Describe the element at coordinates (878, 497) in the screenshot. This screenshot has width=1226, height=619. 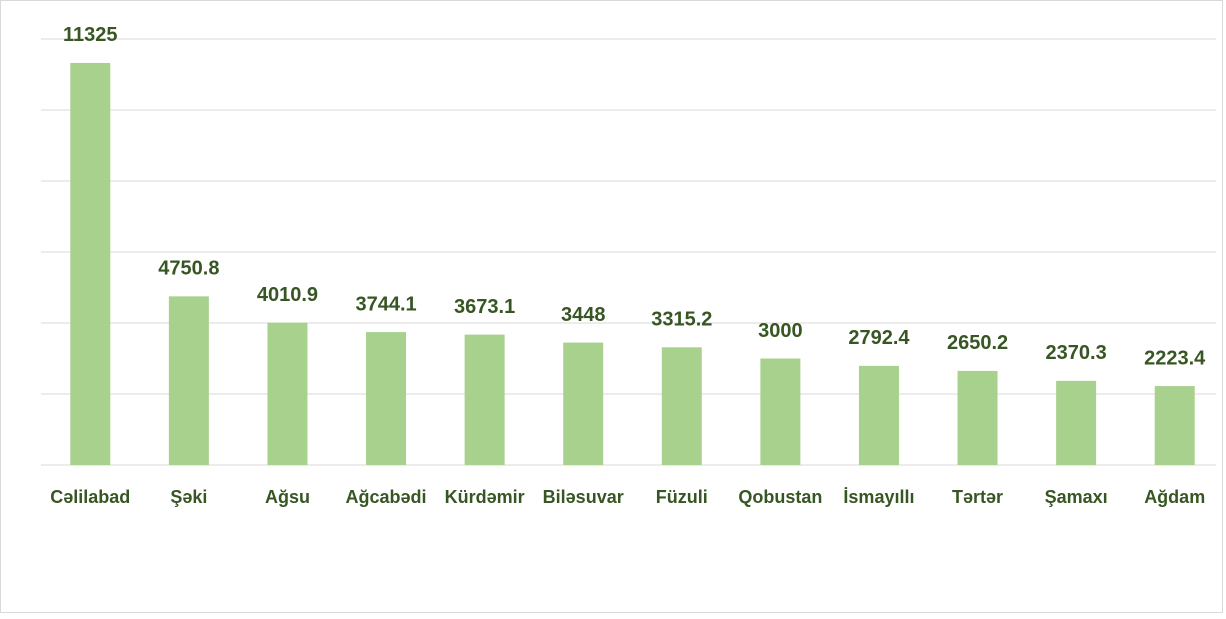
I see `x-tick-label: İsmayıllı` at that location.